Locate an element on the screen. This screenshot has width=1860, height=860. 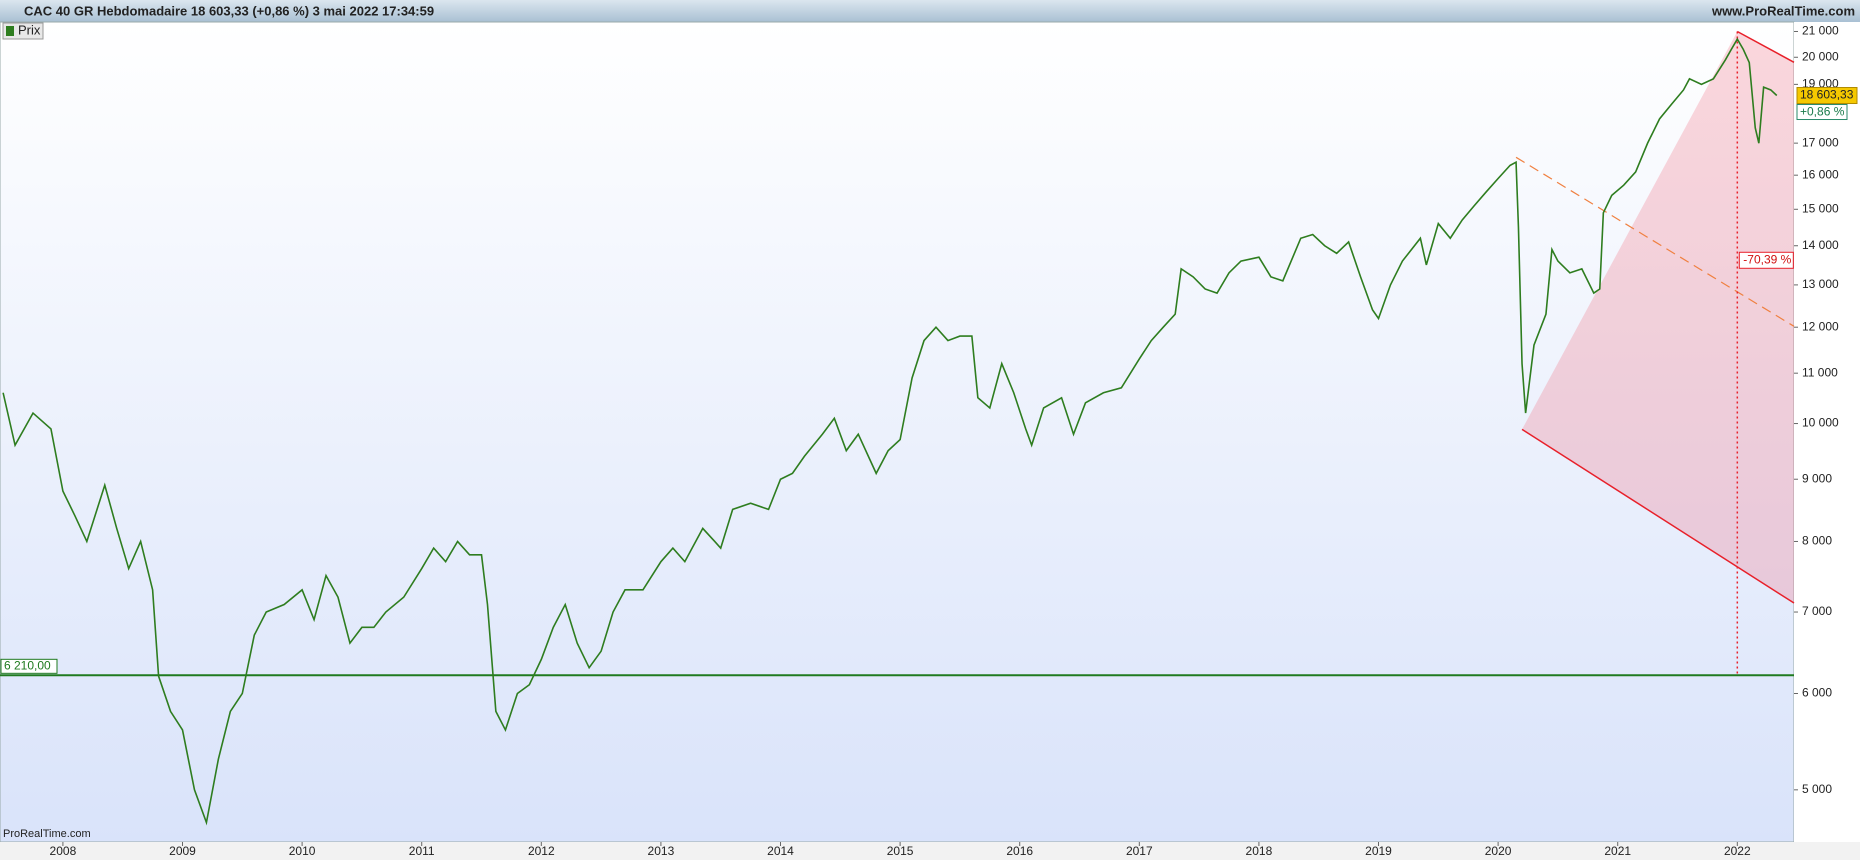
site-link: www.ProRealTime.com is located at coordinates (1783, 10).